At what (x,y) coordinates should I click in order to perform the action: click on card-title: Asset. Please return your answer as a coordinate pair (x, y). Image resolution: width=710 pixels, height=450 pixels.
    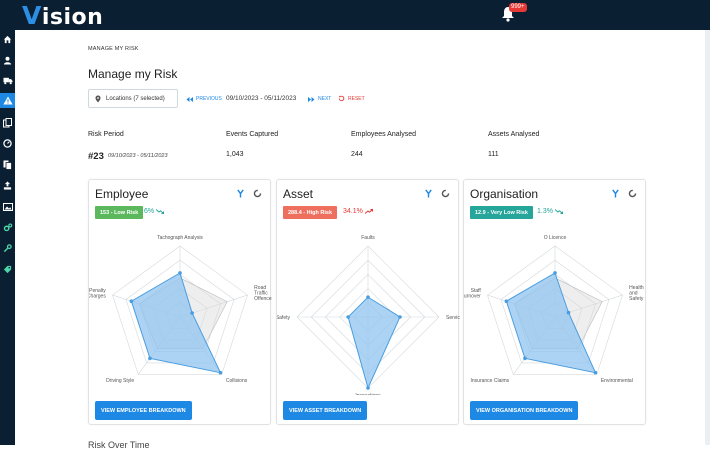
    Looking at the image, I should click on (298, 194).